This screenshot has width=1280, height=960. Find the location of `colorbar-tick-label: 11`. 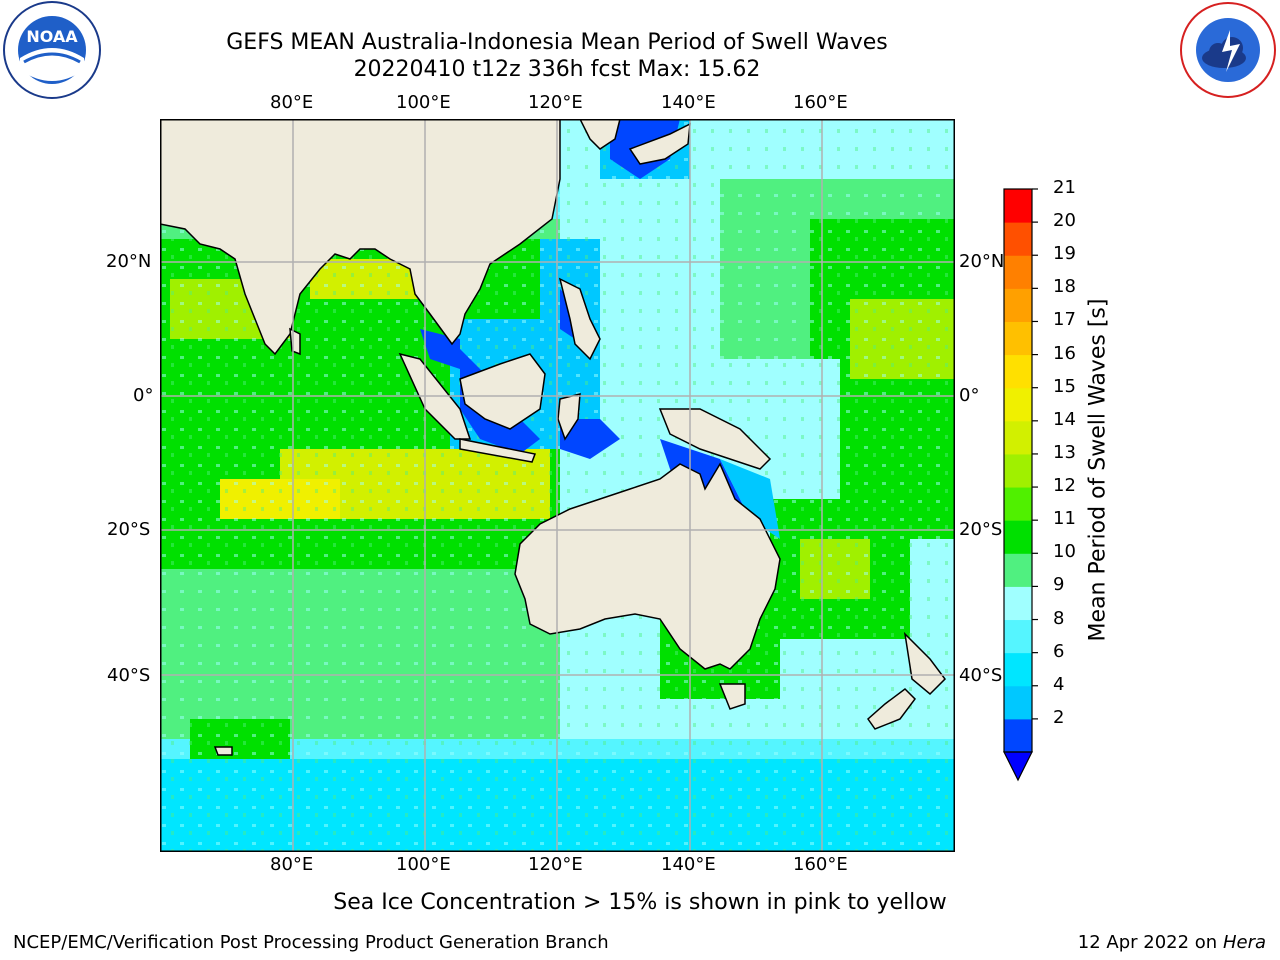

colorbar-tick-label: 11 is located at coordinates (1064, 519).